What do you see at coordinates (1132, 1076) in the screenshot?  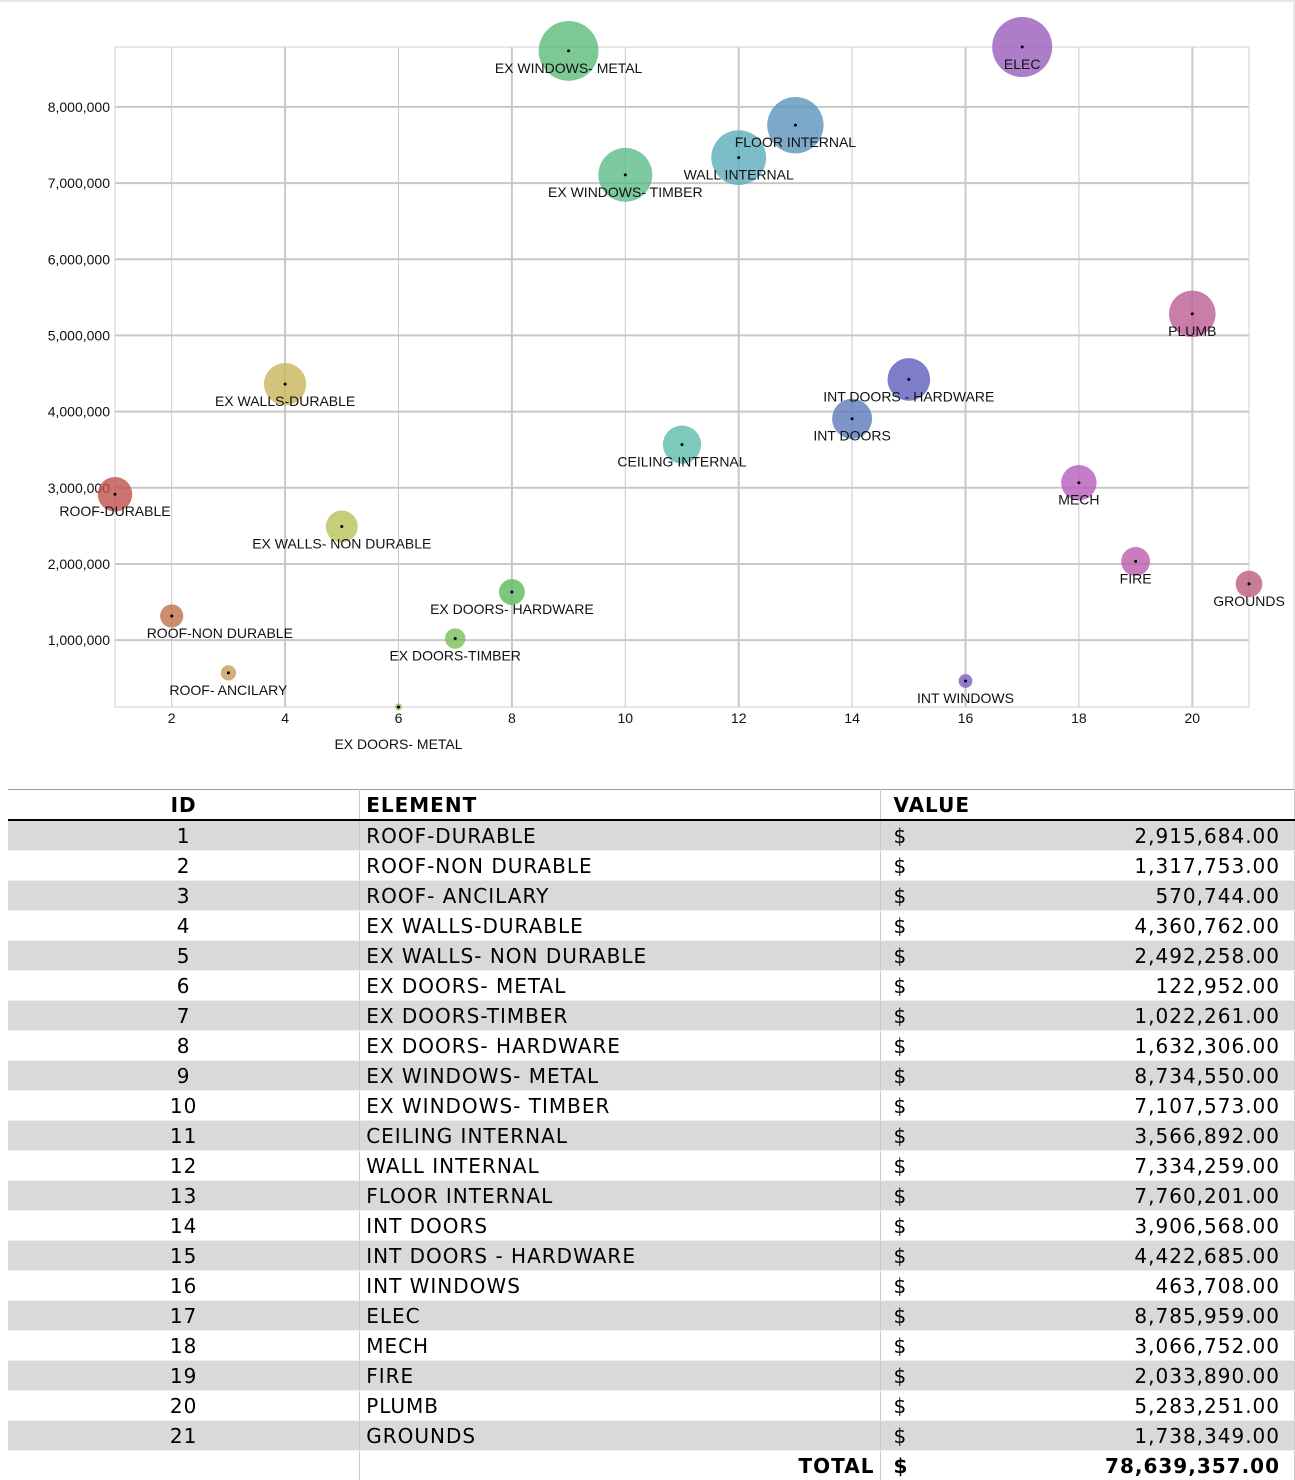 I see `cell-value: 8,734,550.00` at bounding box center [1132, 1076].